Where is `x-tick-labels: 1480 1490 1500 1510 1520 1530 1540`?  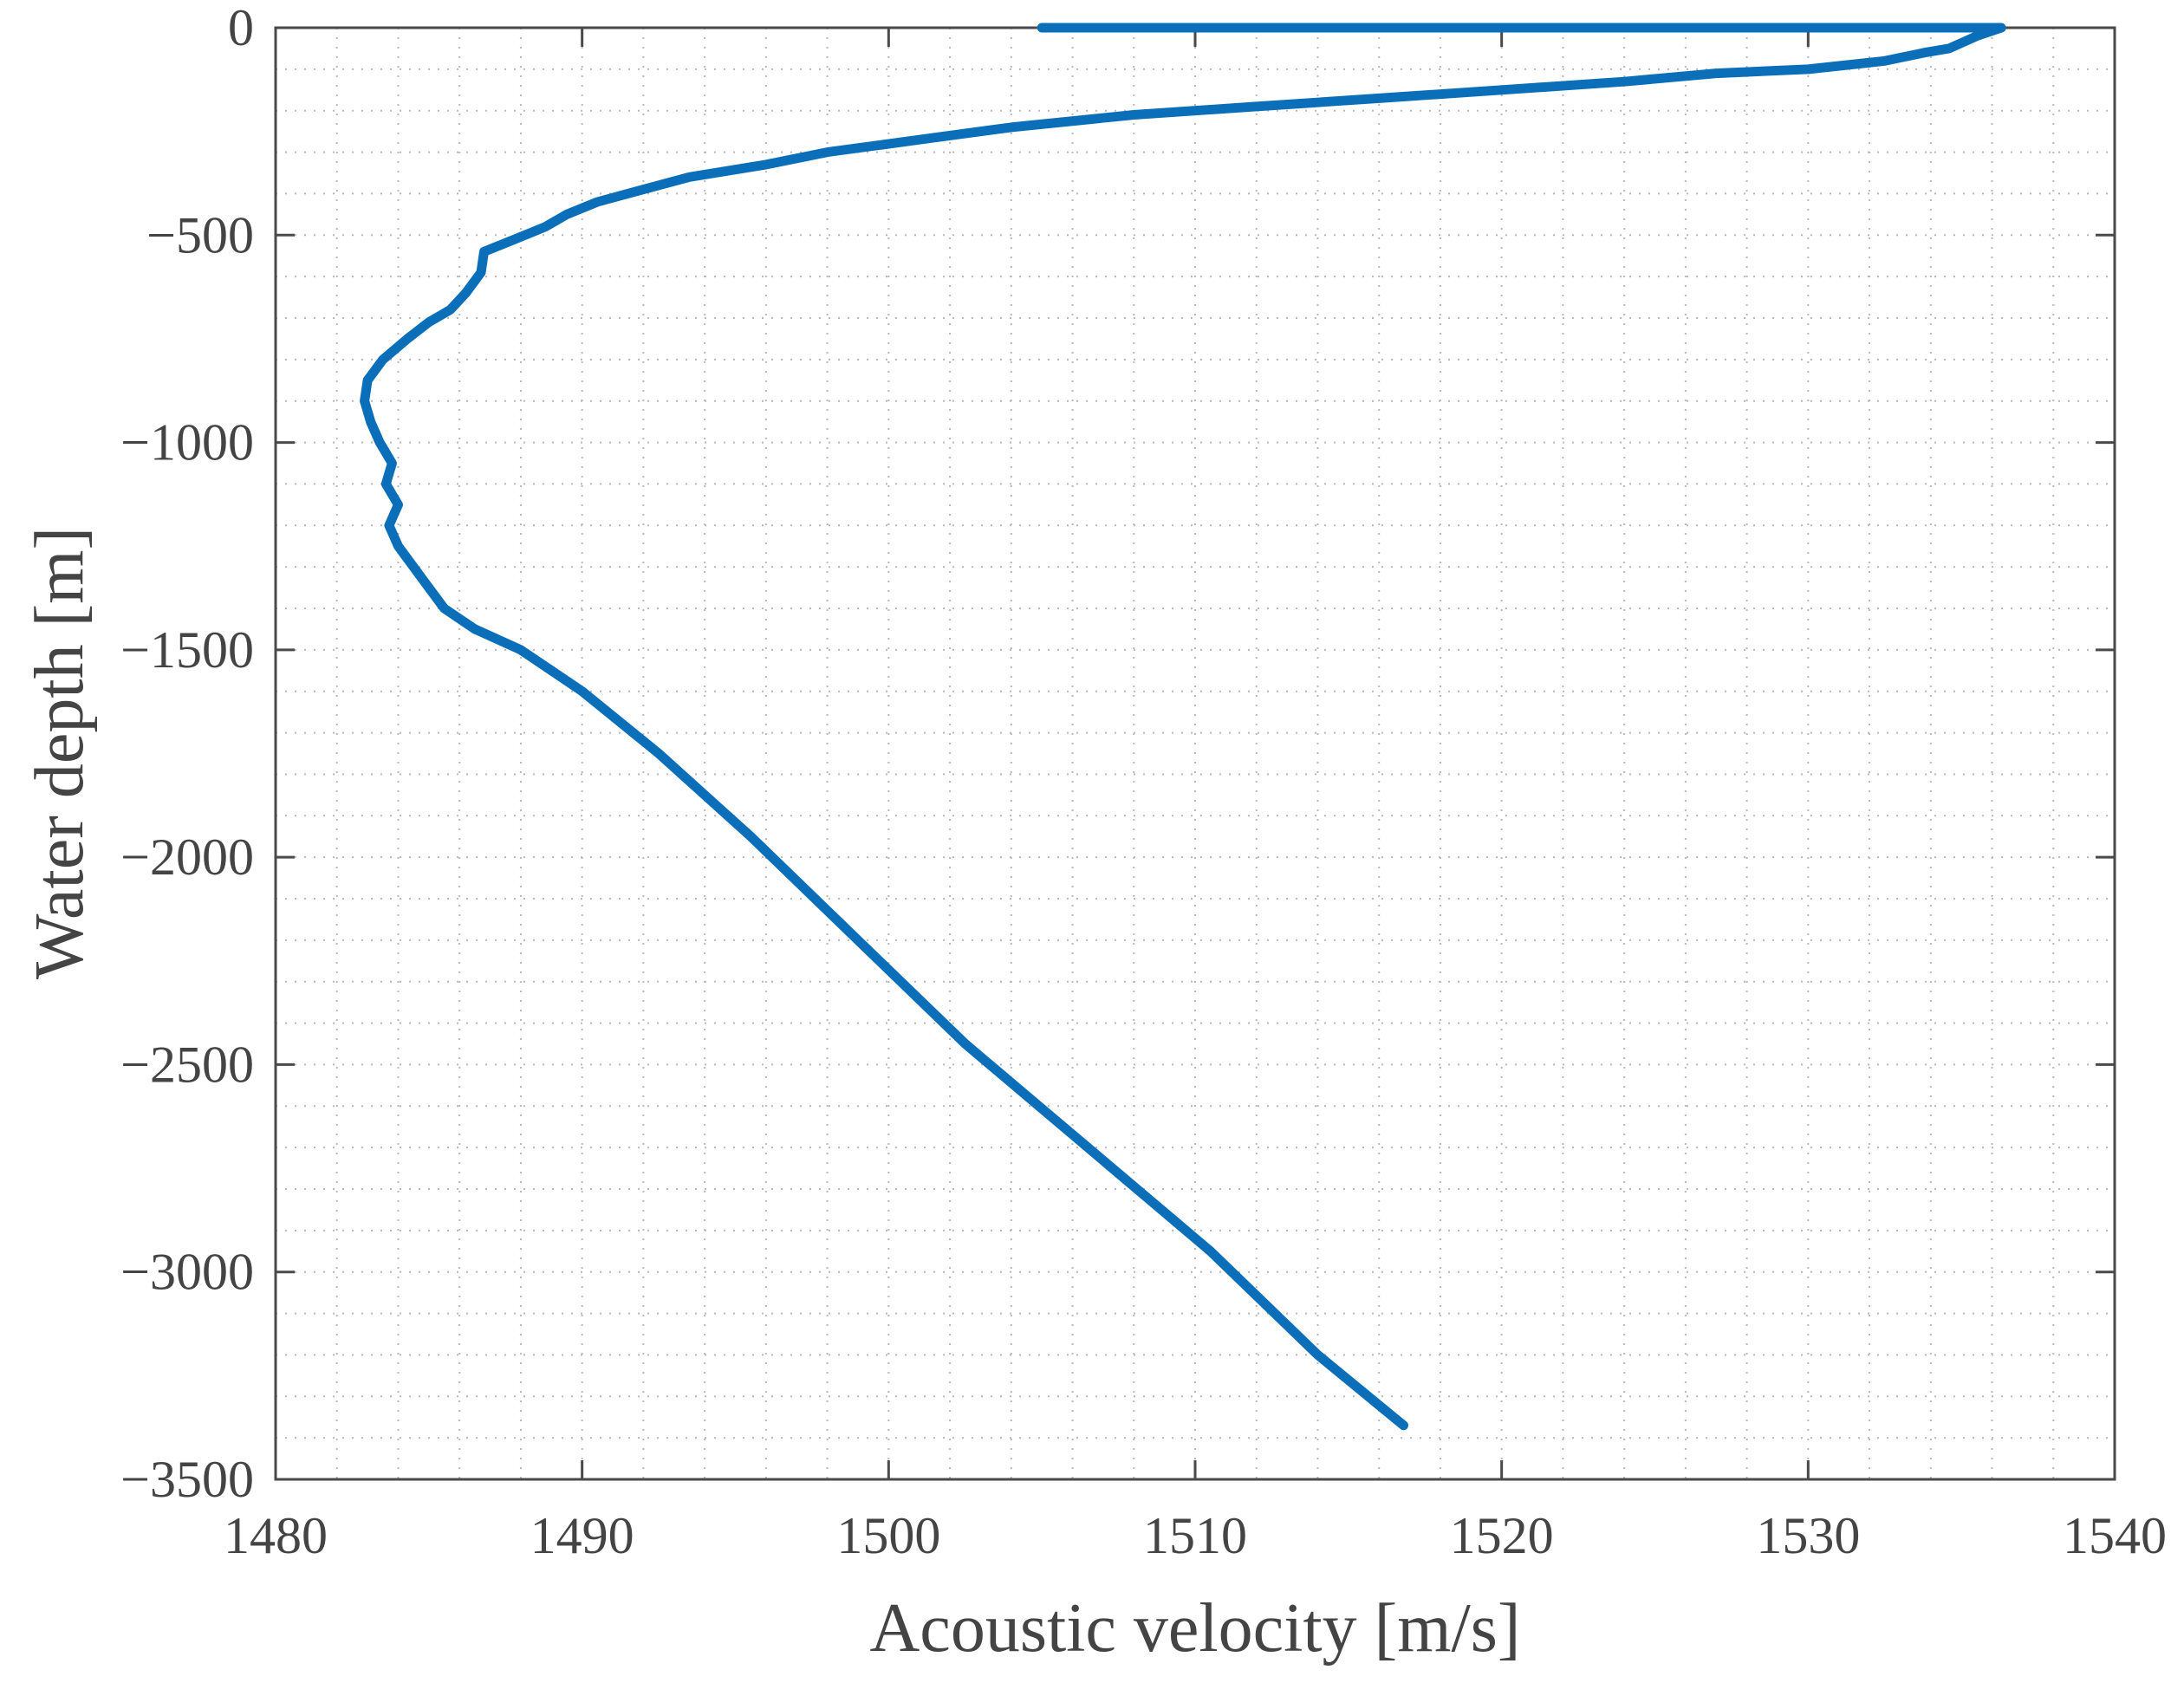
x-tick-labels: 1480 1490 1500 1510 1520 1530 1540 is located at coordinates (1195, 1535).